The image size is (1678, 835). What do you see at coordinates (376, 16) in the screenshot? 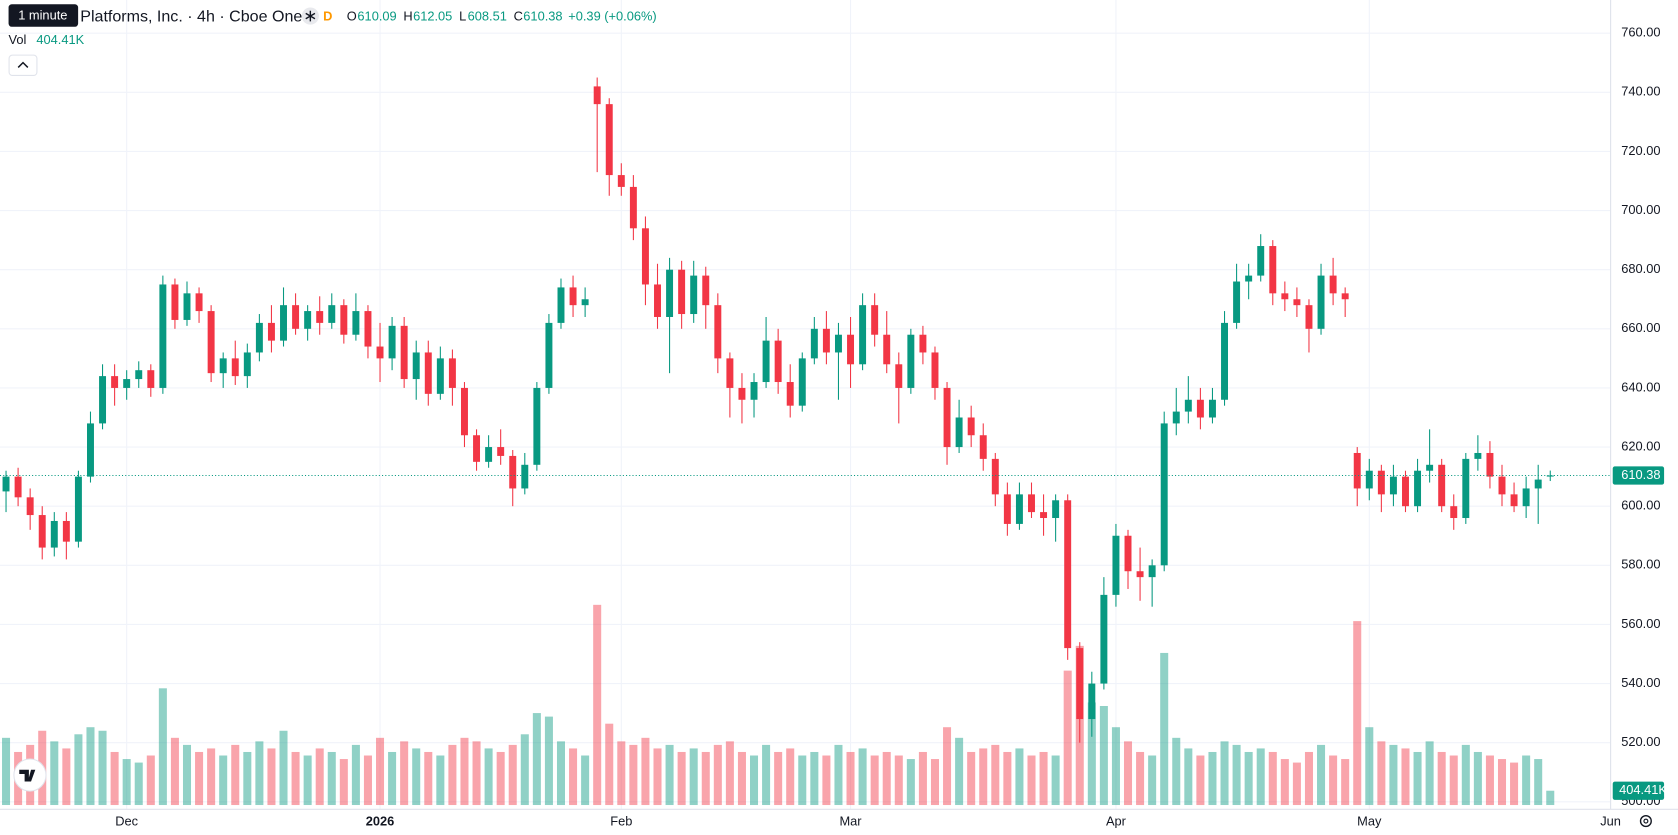
I see `ohlc-value: 610.09` at bounding box center [376, 16].